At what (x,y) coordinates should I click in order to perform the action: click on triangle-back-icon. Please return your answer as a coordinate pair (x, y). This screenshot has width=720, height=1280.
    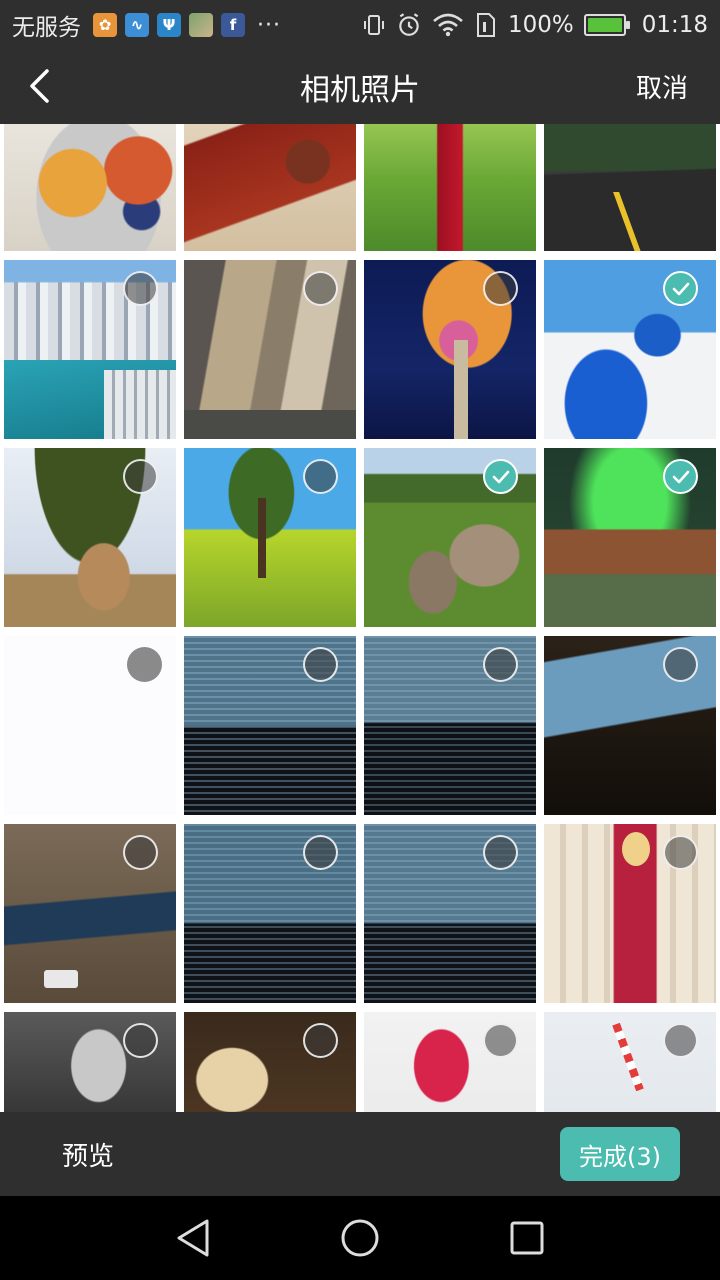
    Looking at the image, I should click on (193, 1238).